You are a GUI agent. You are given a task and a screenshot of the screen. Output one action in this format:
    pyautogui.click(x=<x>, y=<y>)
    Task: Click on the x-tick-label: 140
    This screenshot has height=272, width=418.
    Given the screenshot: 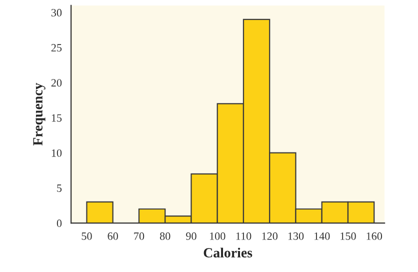 What is the action you would take?
    pyautogui.click(x=322, y=236)
    